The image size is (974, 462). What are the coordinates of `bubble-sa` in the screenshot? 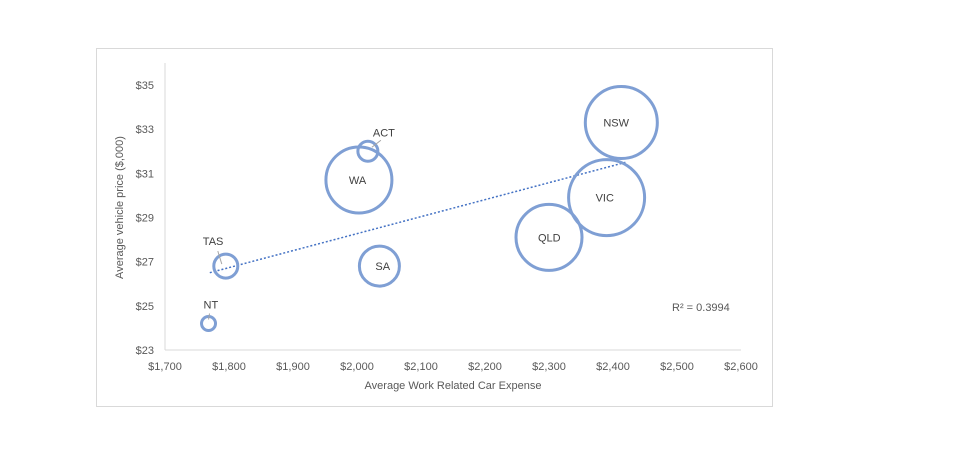 It's located at (379, 266).